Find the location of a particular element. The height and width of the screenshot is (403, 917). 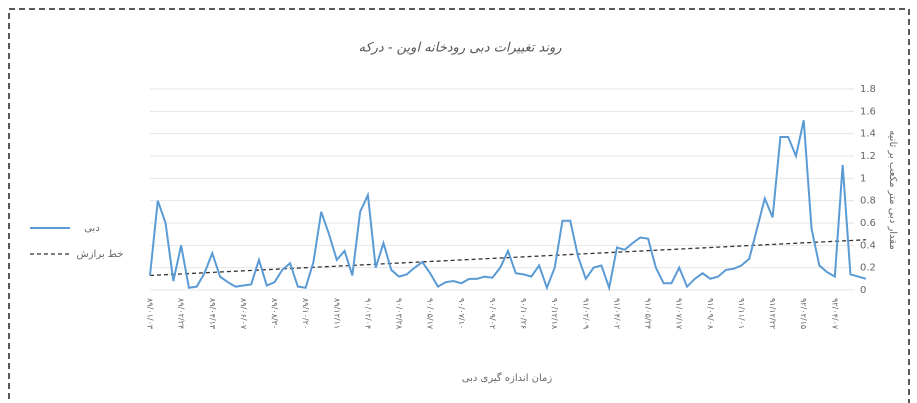

x-tick-label: ۹۱/۰۷/۱۷ is located at coordinates (679, 314).